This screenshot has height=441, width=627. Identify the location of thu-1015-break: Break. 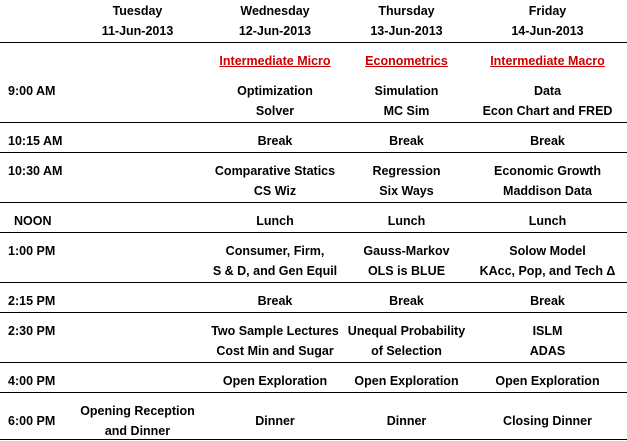
(406, 141).